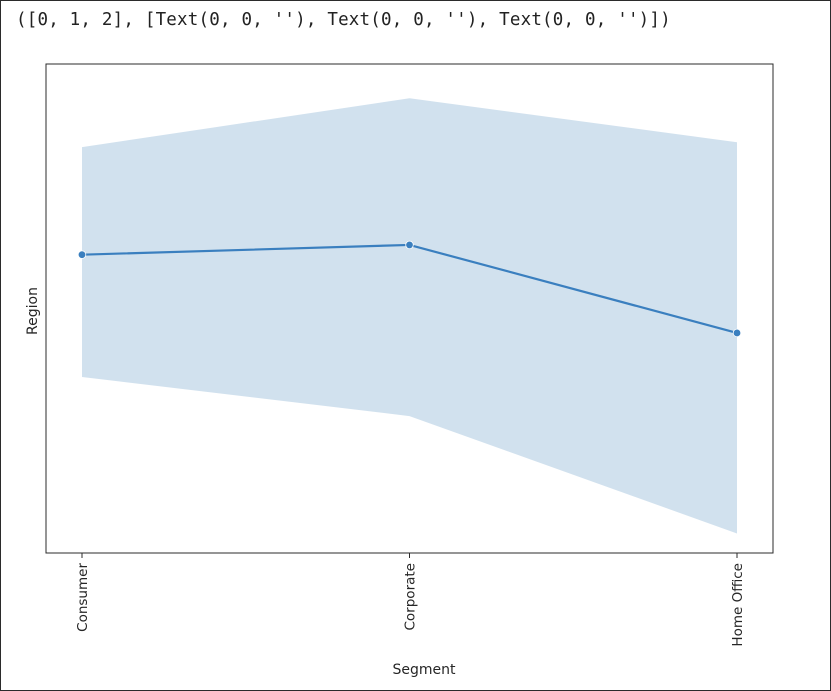 This screenshot has height=691, width=831. I want to click on x-tick-label: Corporate, so click(411, 597).